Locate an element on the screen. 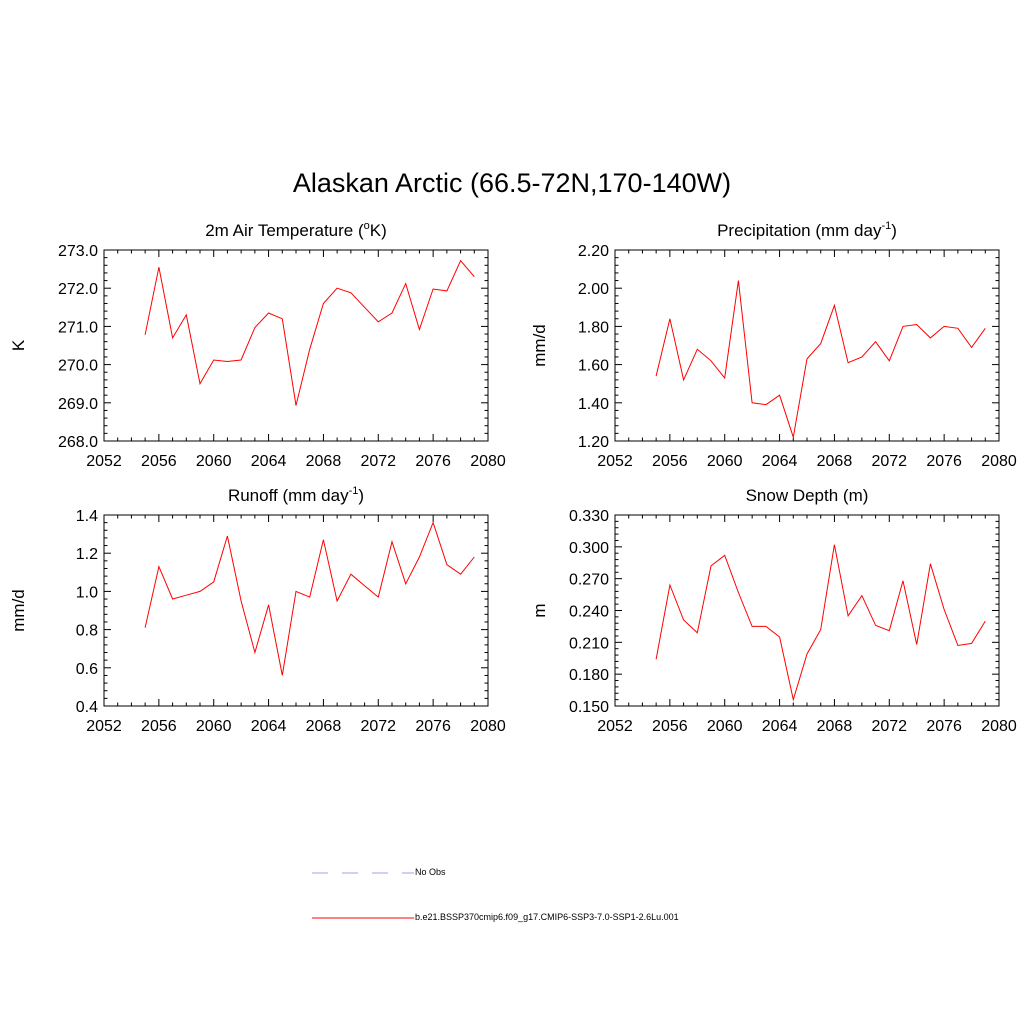 This screenshot has height=1024, width=1024. panel-title: Precipitation (mm day-1) is located at coordinates (807, 230).